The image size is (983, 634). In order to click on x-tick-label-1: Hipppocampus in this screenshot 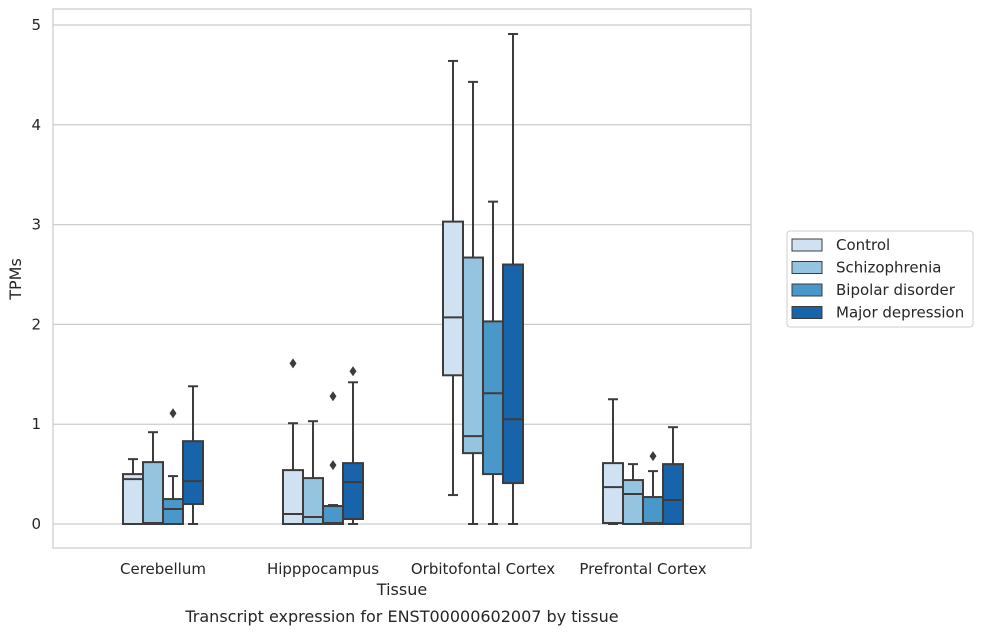, I will do `click(323, 569)`.